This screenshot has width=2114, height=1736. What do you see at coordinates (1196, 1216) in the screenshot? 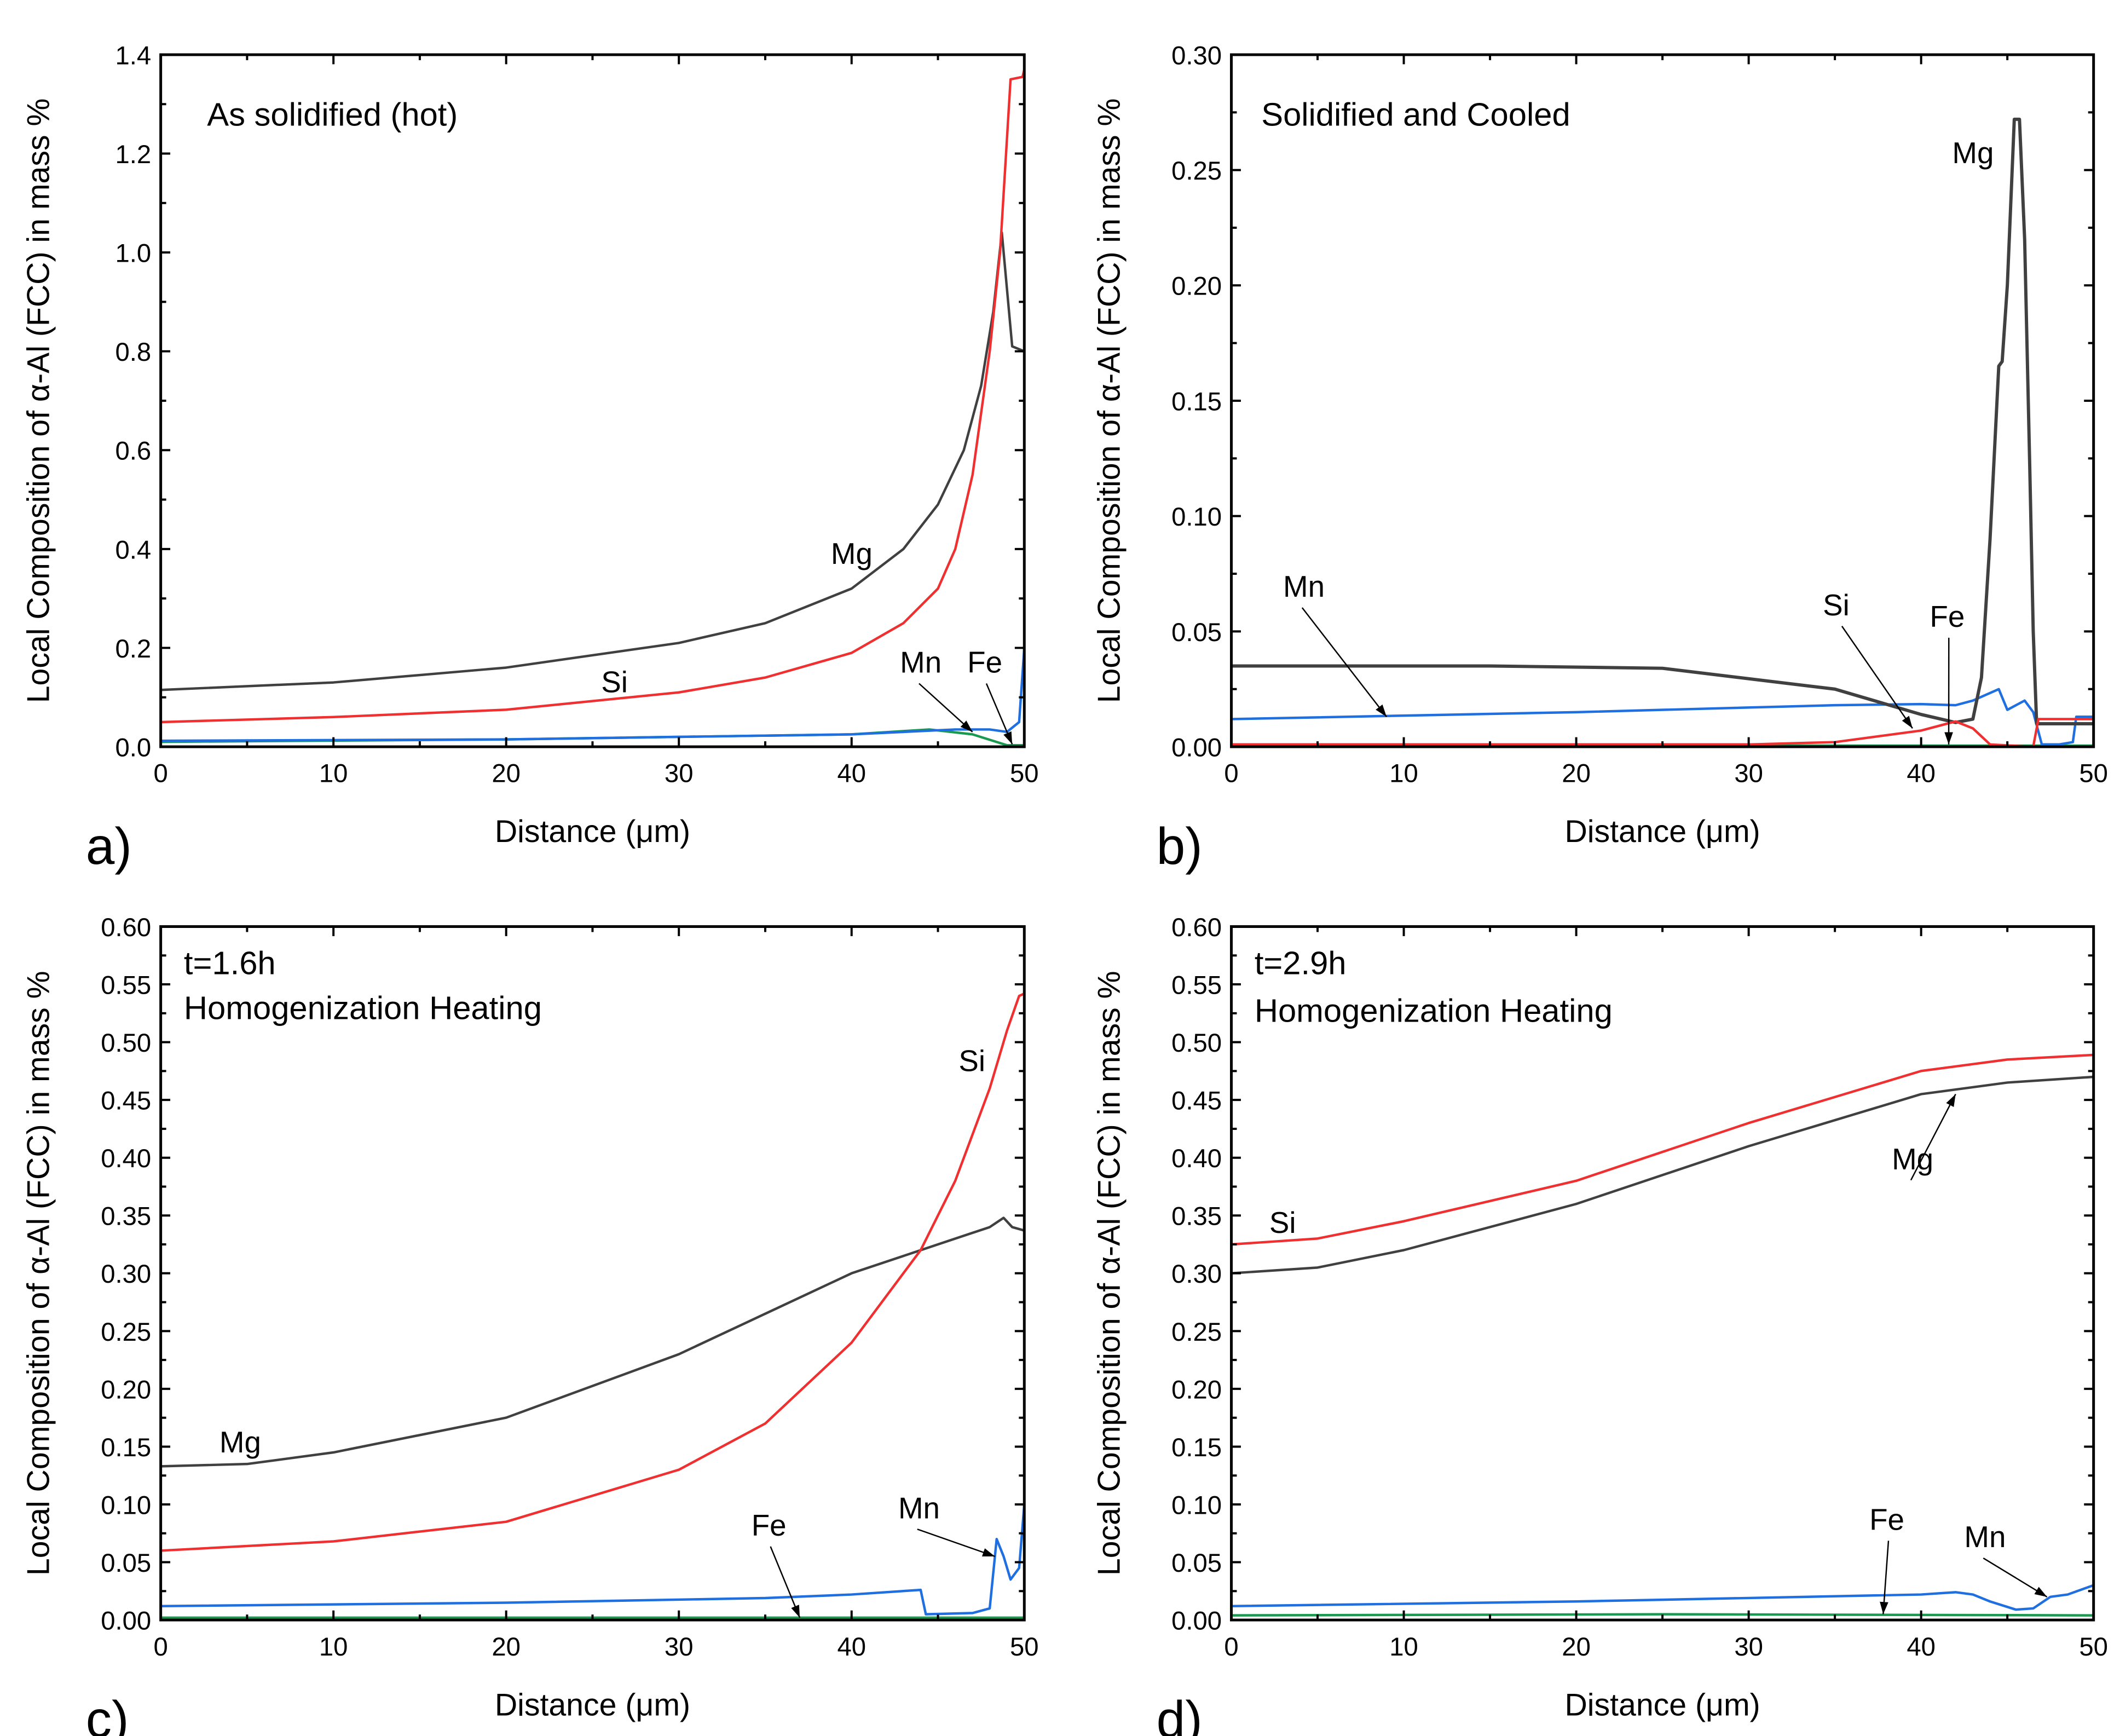
I see `y-tick-label: 0.35` at bounding box center [1196, 1216].